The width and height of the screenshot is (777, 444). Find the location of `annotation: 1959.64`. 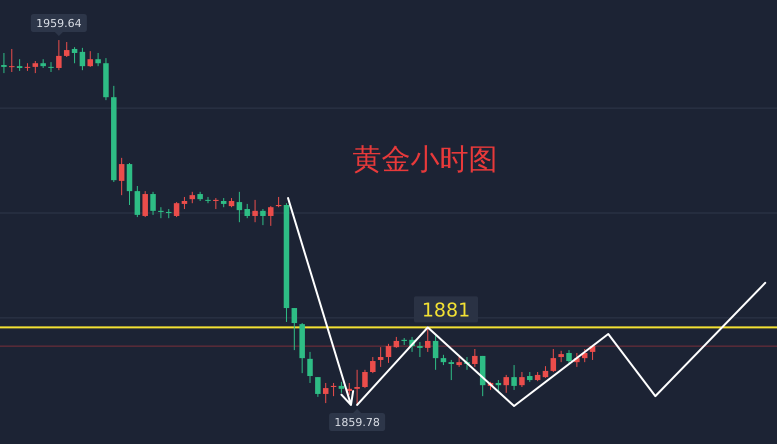

annotation: 1959.64 is located at coordinates (59, 23).